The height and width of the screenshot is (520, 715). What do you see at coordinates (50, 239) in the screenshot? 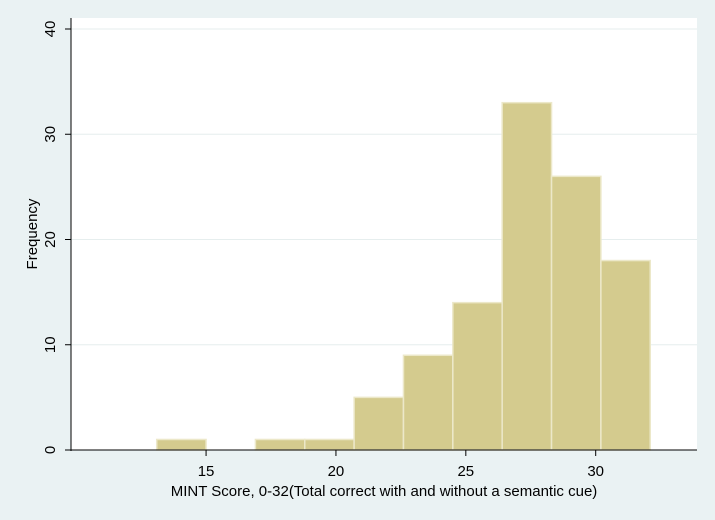
I see `y-tick-label-20: 20` at bounding box center [50, 239].